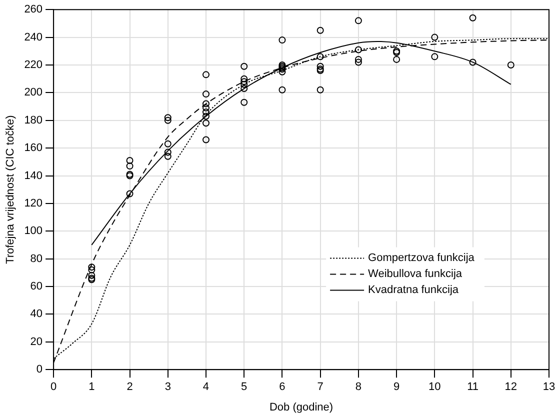  Describe the element at coordinates (511, 387) in the screenshot. I see `x-tick-label: 12` at that location.